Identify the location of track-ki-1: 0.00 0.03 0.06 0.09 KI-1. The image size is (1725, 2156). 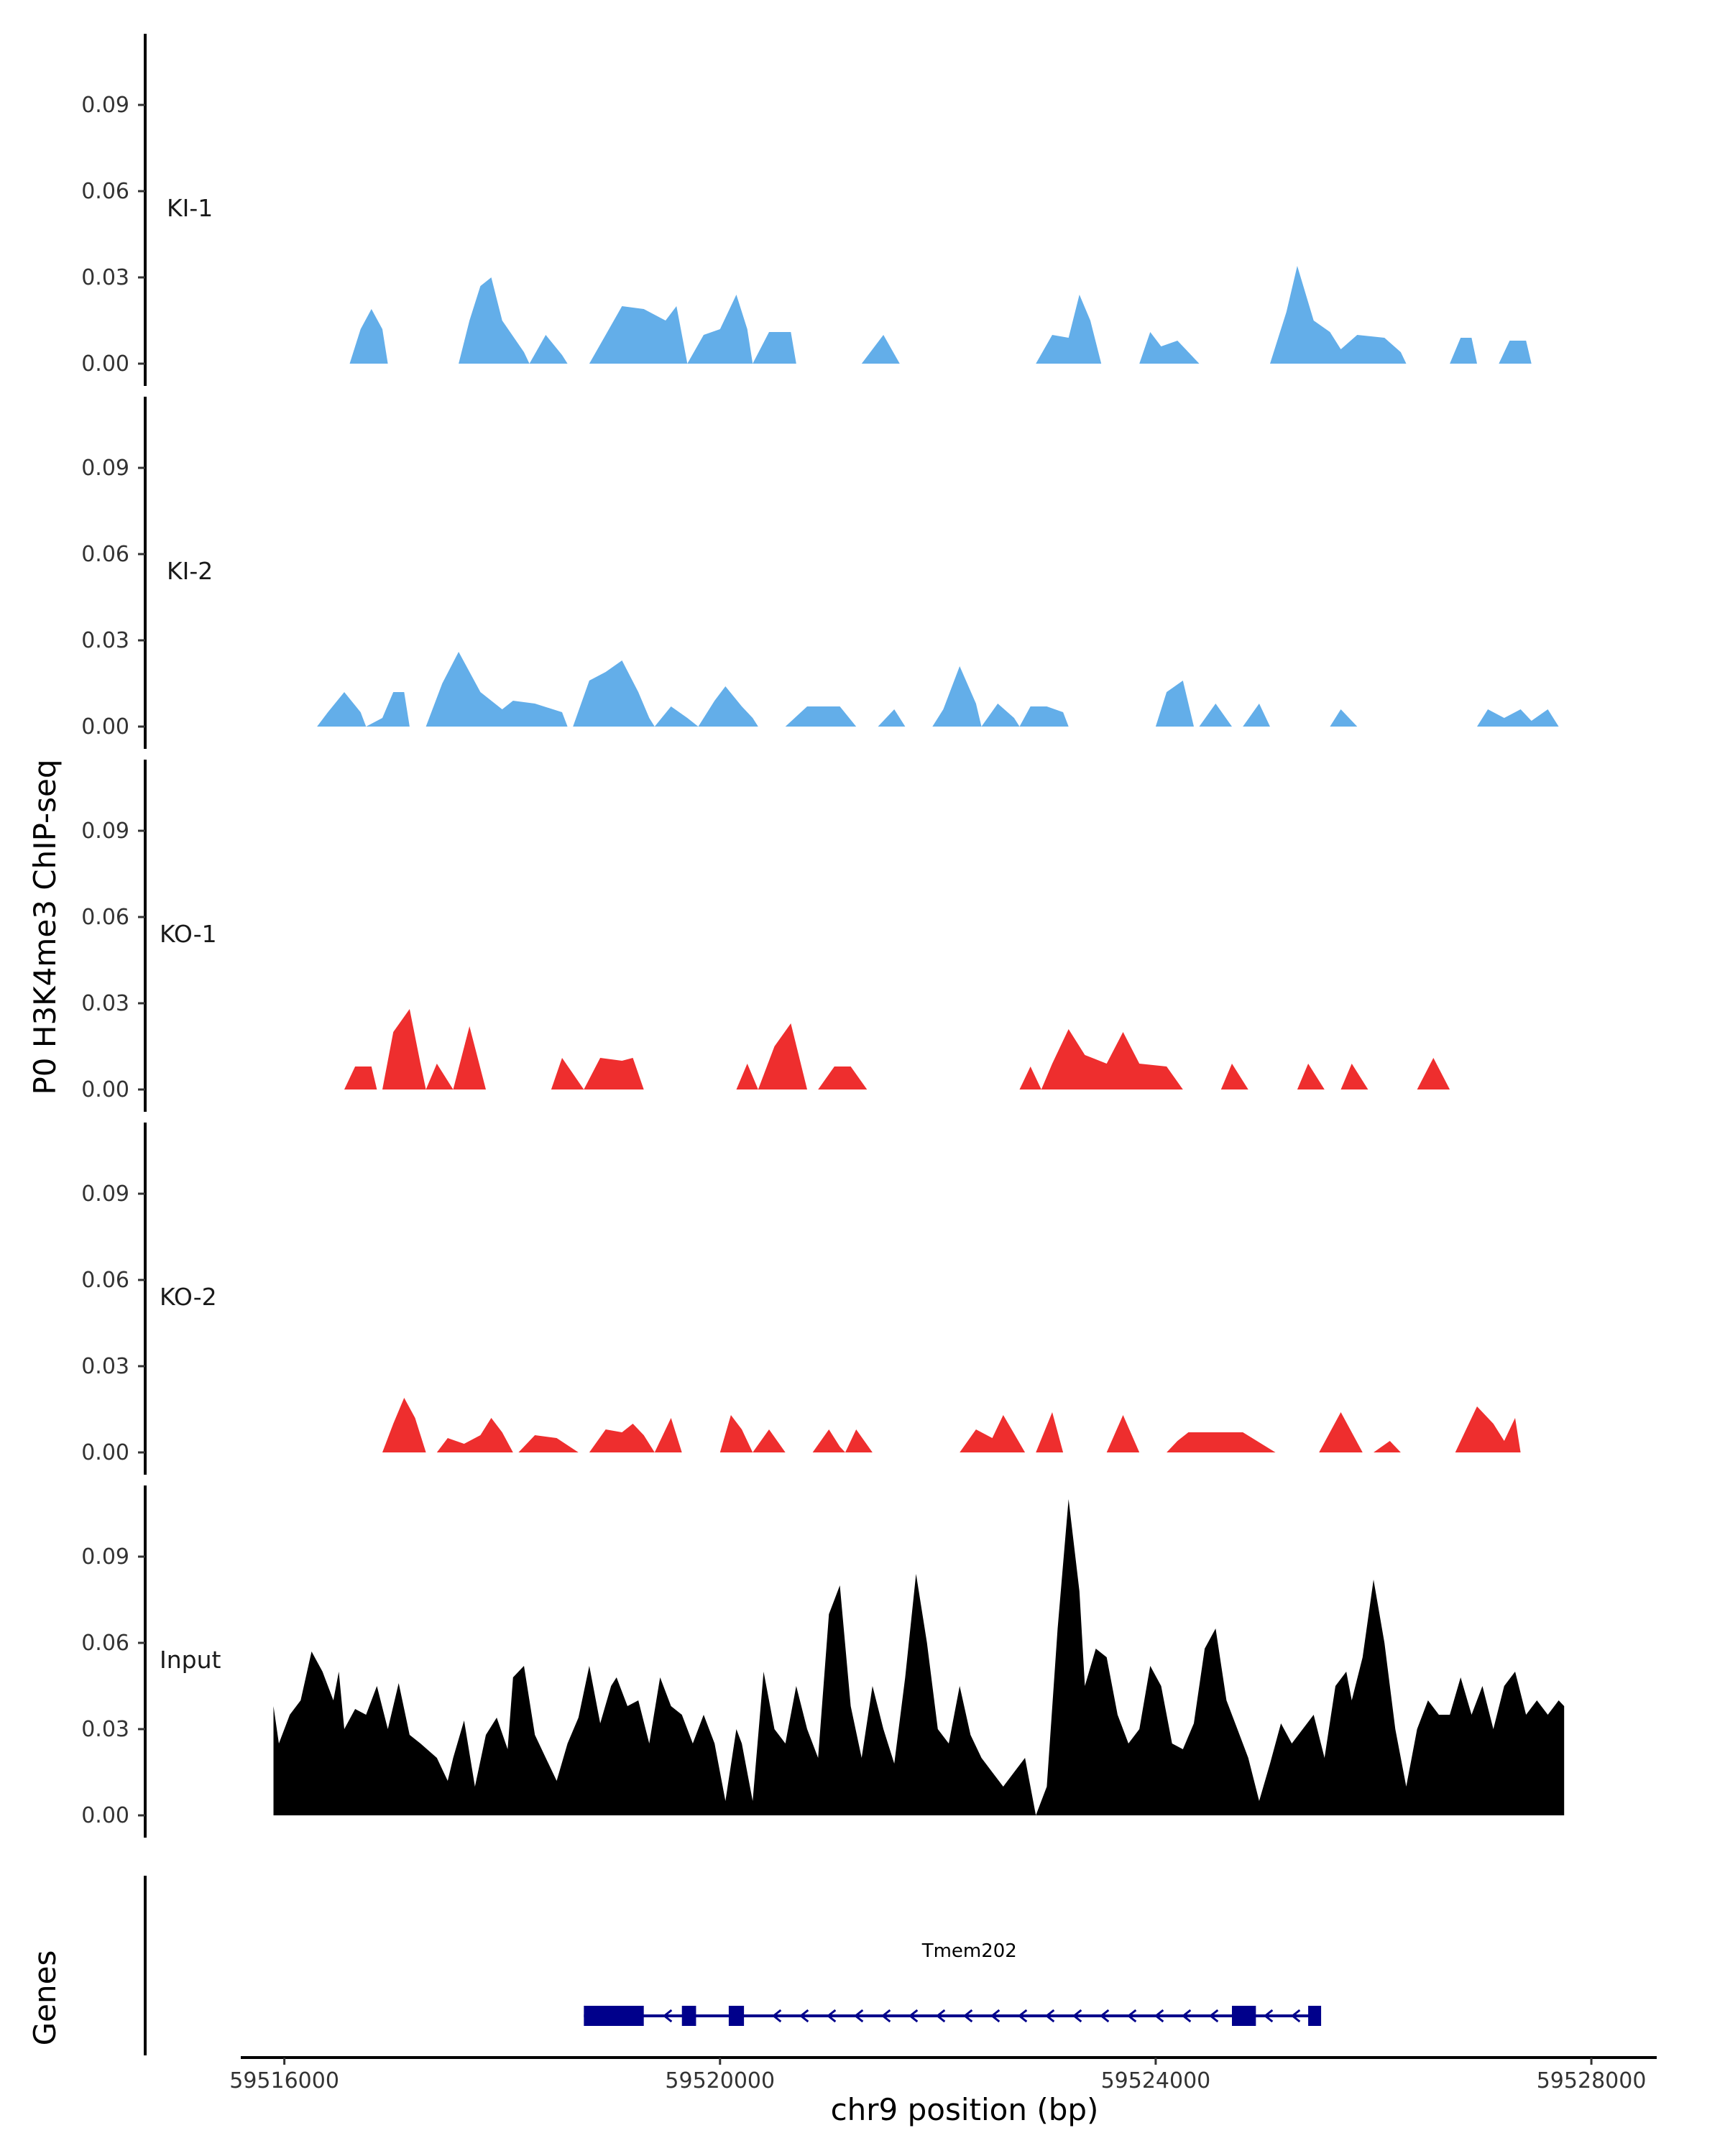
(806, 210).